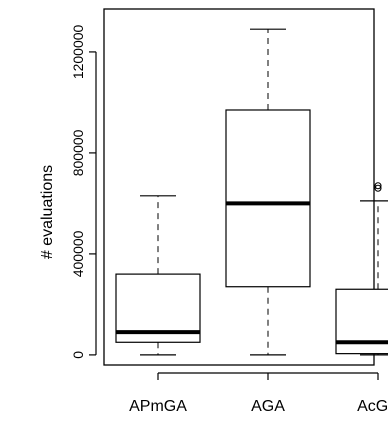 The width and height of the screenshot is (388, 424). Describe the element at coordinates (268, 198) in the screenshot. I see `box-body` at that location.